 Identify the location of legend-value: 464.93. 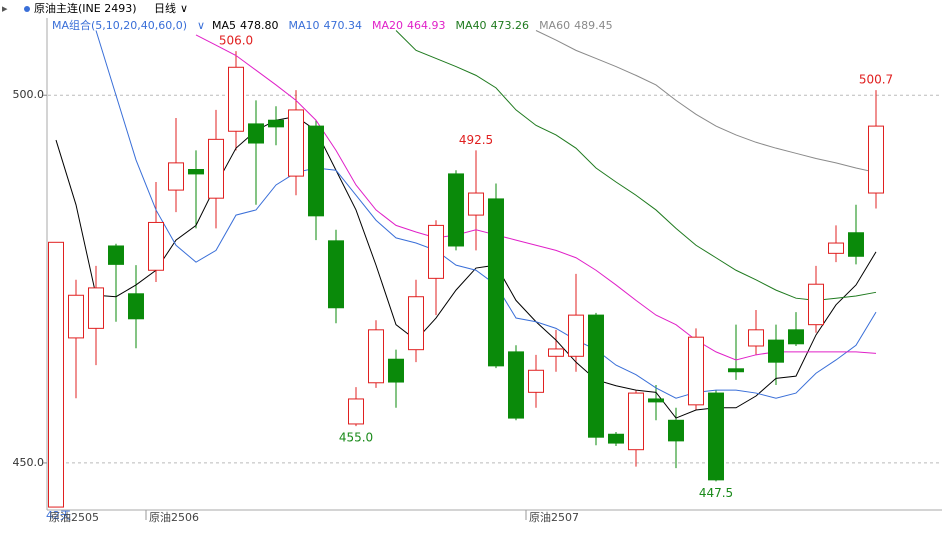
(426, 25).